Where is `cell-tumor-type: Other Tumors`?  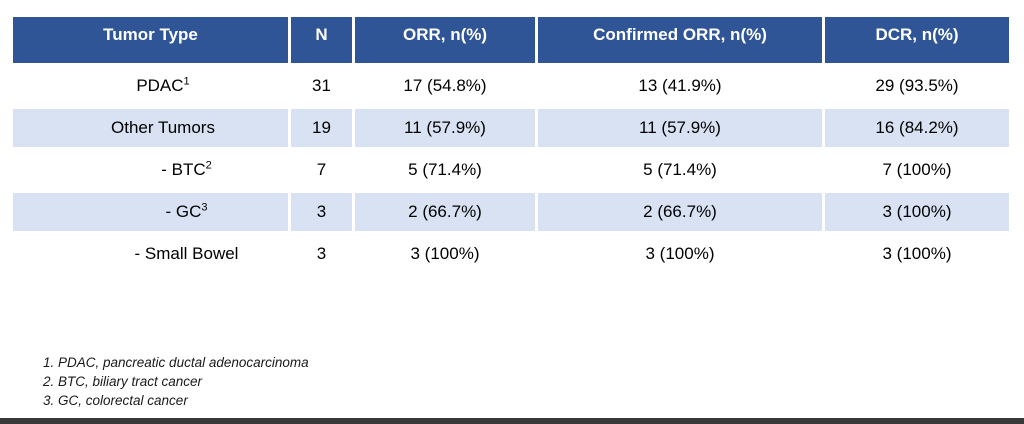 cell-tumor-type: Other Tumors is located at coordinates (150, 128).